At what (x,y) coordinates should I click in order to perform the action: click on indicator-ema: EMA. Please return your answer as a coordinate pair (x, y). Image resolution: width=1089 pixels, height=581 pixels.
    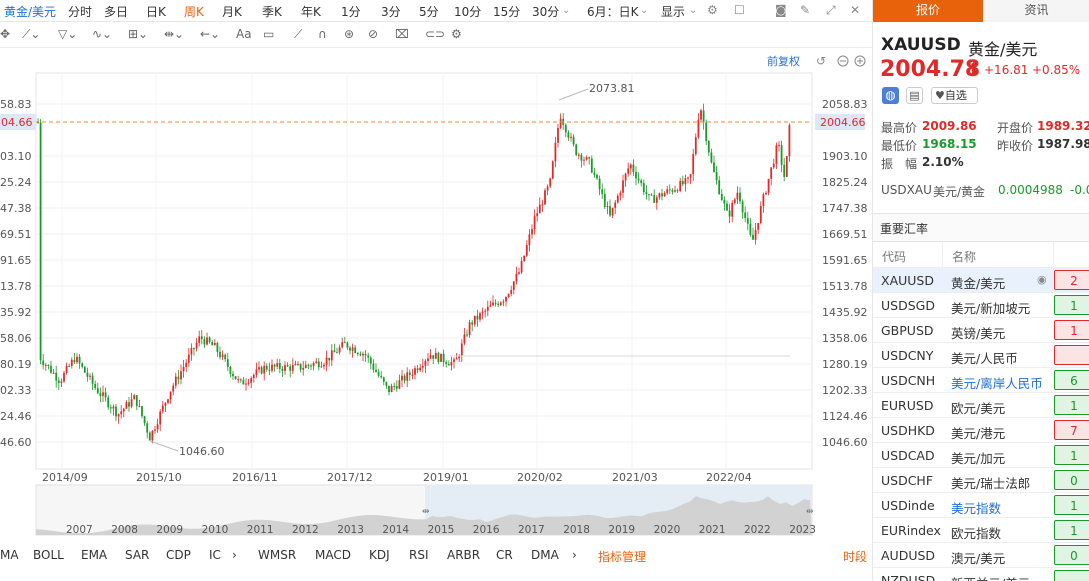
    Looking at the image, I should click on (94, 555).